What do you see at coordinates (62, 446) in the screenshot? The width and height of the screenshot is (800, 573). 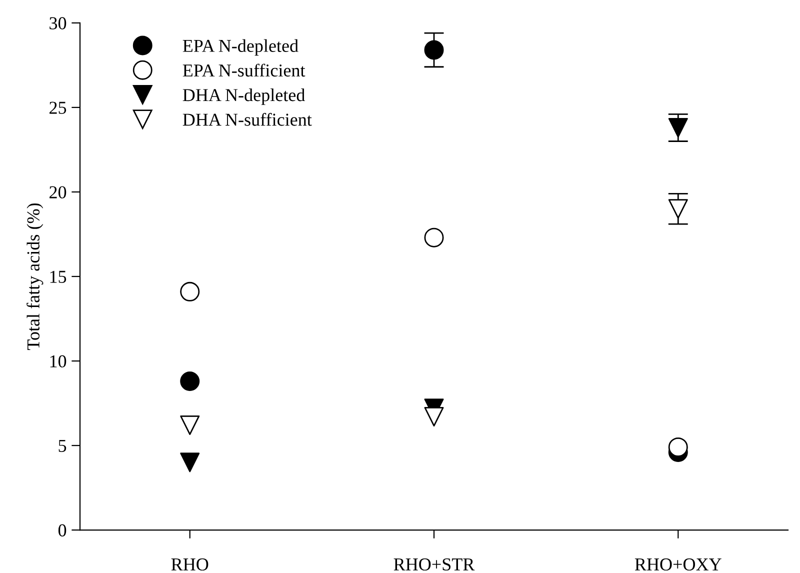 I see `y-tick-label: 5` at bounding box center [62, 446].